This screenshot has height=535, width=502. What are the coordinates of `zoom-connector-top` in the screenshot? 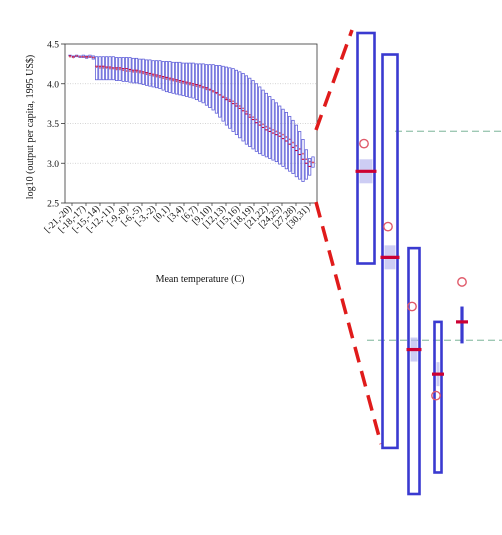 It's located at (334, 80).